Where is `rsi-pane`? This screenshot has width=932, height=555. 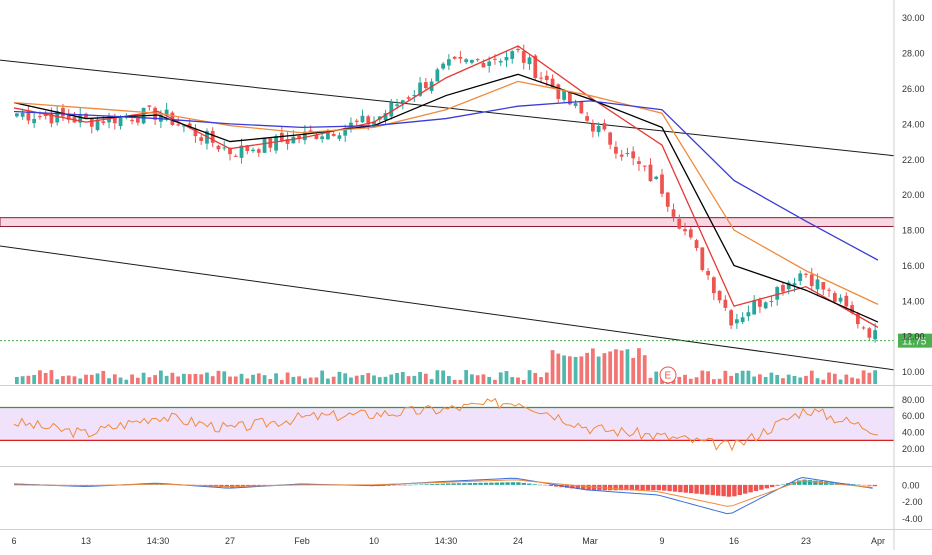
rsi-pane is located at coordinates (447, 424).